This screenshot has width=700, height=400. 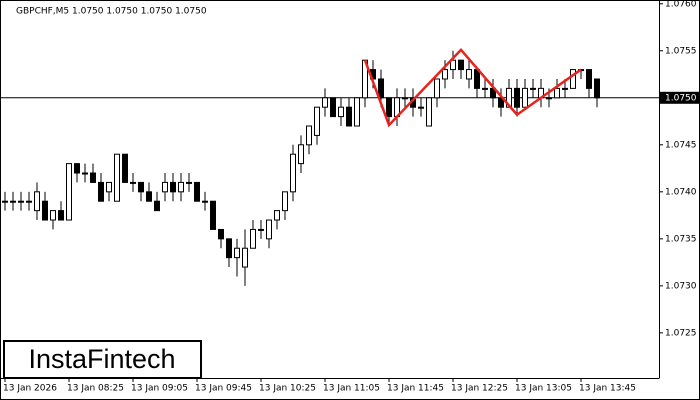 What do you see at coordinates (415, 389) in the screenshot?
I see `x-tick-label: 13 Jan 11:45` at bounding box center [415, 389].